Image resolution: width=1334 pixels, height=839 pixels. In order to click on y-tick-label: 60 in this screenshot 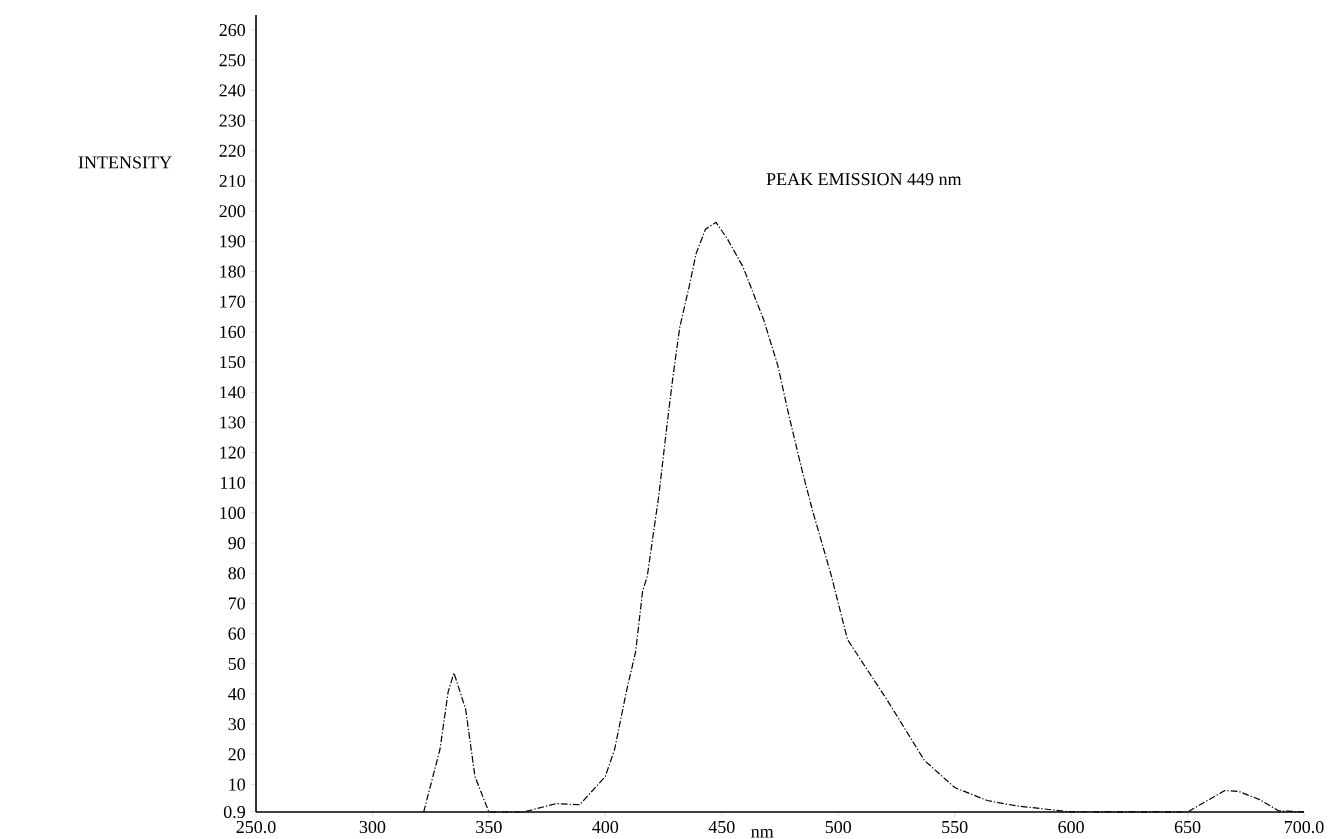, I will do `click(237, 633)`.